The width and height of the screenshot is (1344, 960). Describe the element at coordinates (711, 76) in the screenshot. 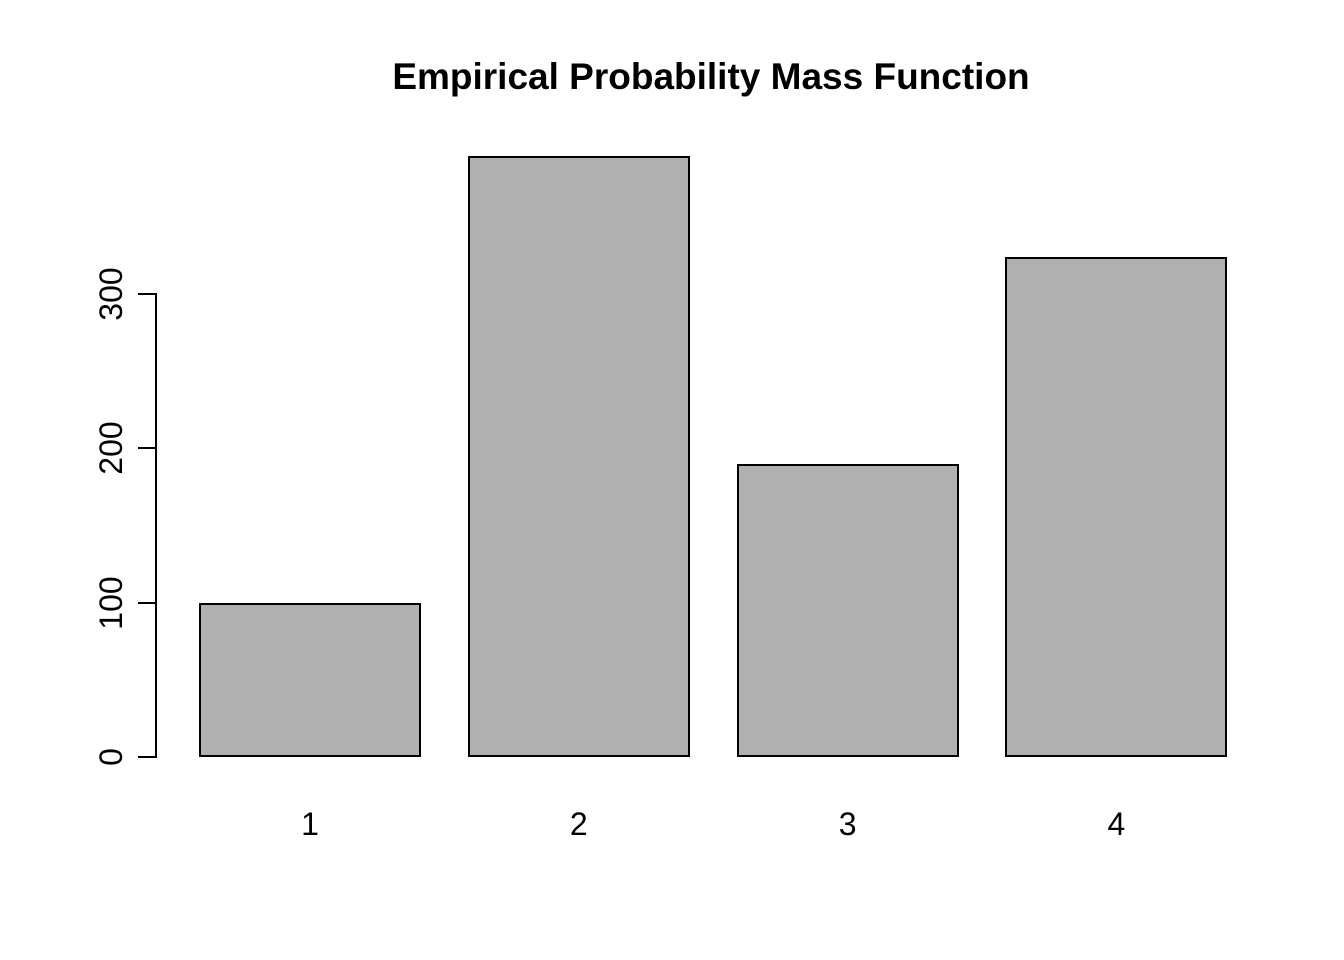

I see `chart-title: Empirical Probability Mass Function` at that location.